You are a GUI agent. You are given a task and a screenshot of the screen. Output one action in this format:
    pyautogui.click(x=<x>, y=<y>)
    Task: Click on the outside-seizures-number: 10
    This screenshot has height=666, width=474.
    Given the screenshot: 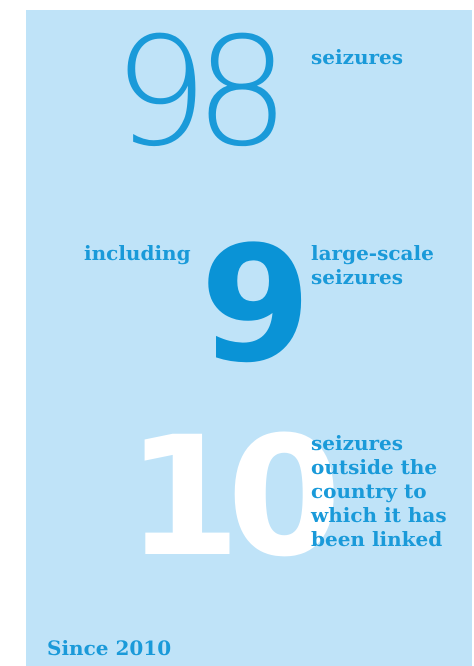 What is the action you would take?
    pyautogui.click(x=234, y=497)
    